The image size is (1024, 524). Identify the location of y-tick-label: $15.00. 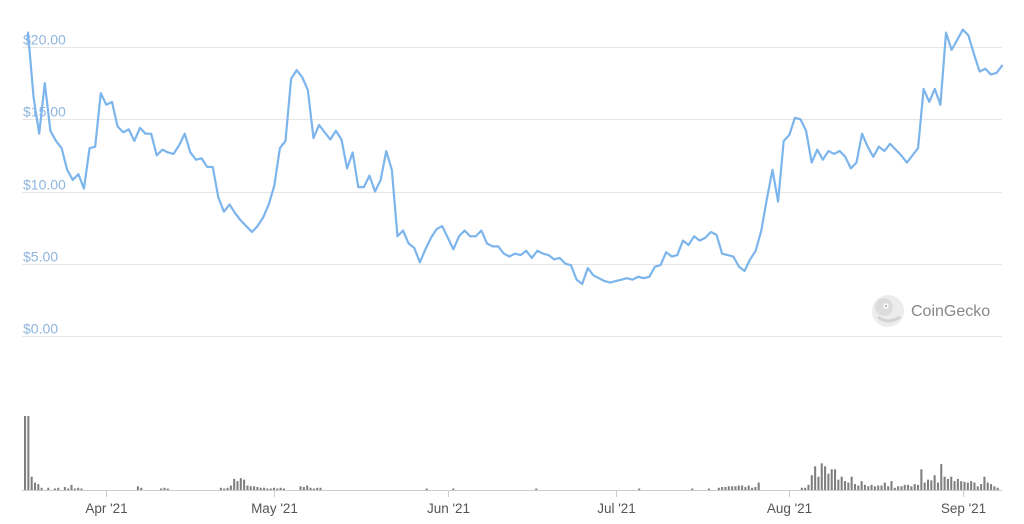
(44, 112).